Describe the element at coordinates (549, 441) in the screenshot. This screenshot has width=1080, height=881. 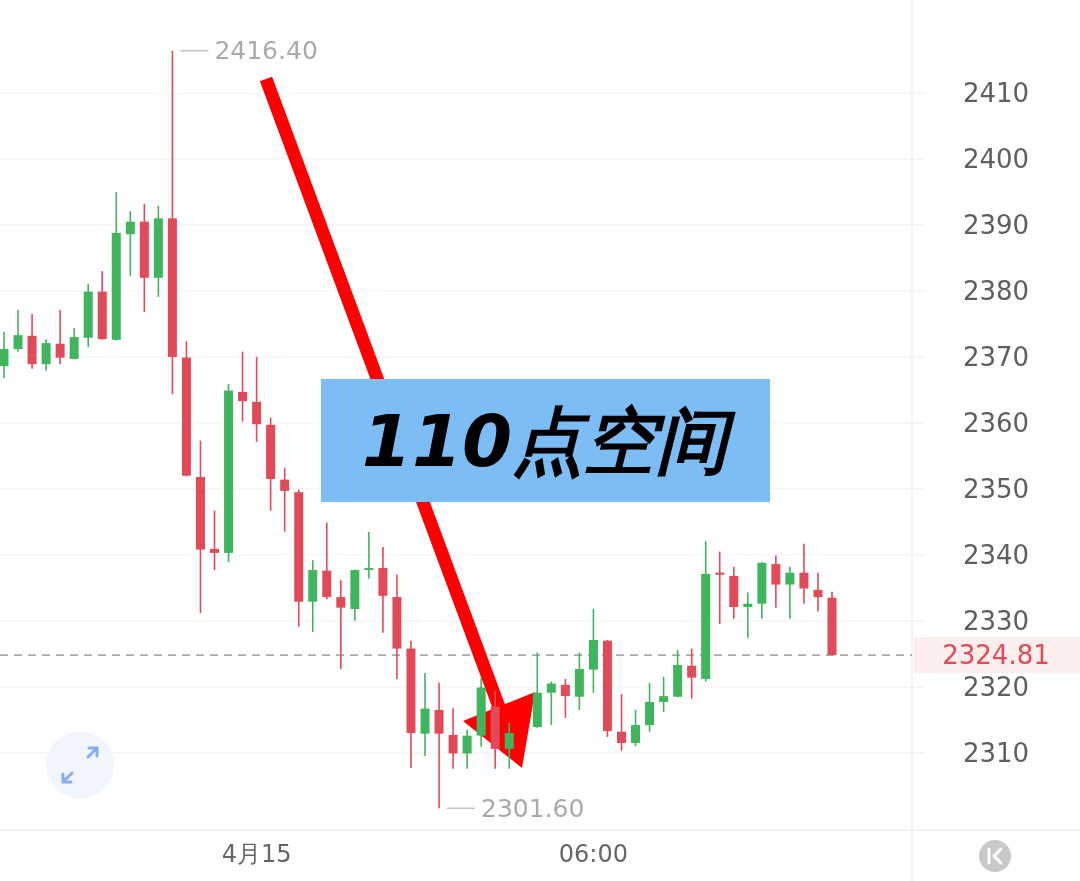
I see `annotation: 110点空间` at that location.